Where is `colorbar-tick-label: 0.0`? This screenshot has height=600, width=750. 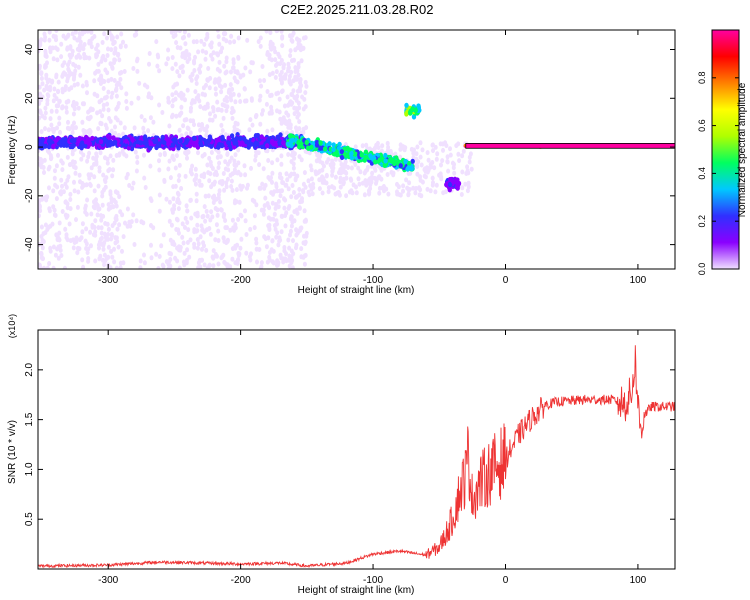 colorbar-tick-label: 0.0 is located at coordinates (702, 269).